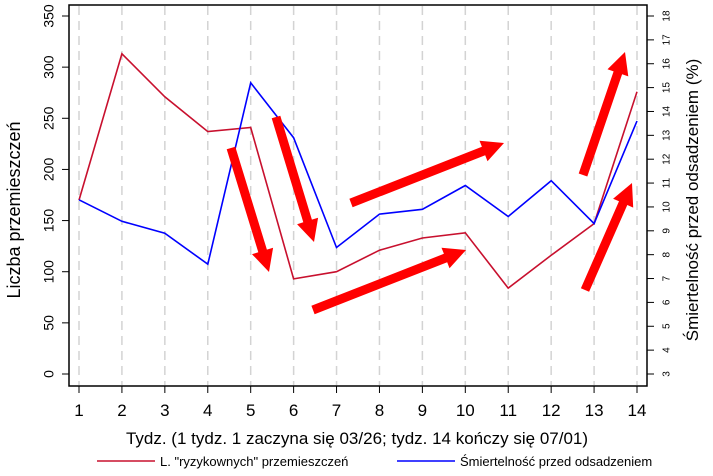  What do you see at coordinates (660, 193) in the screenshot?
I see `right-y-axis: 3 4 5 6 7 8 9 10 11 12 13 14 15 16 17 18` at bounding box center [660, 193].